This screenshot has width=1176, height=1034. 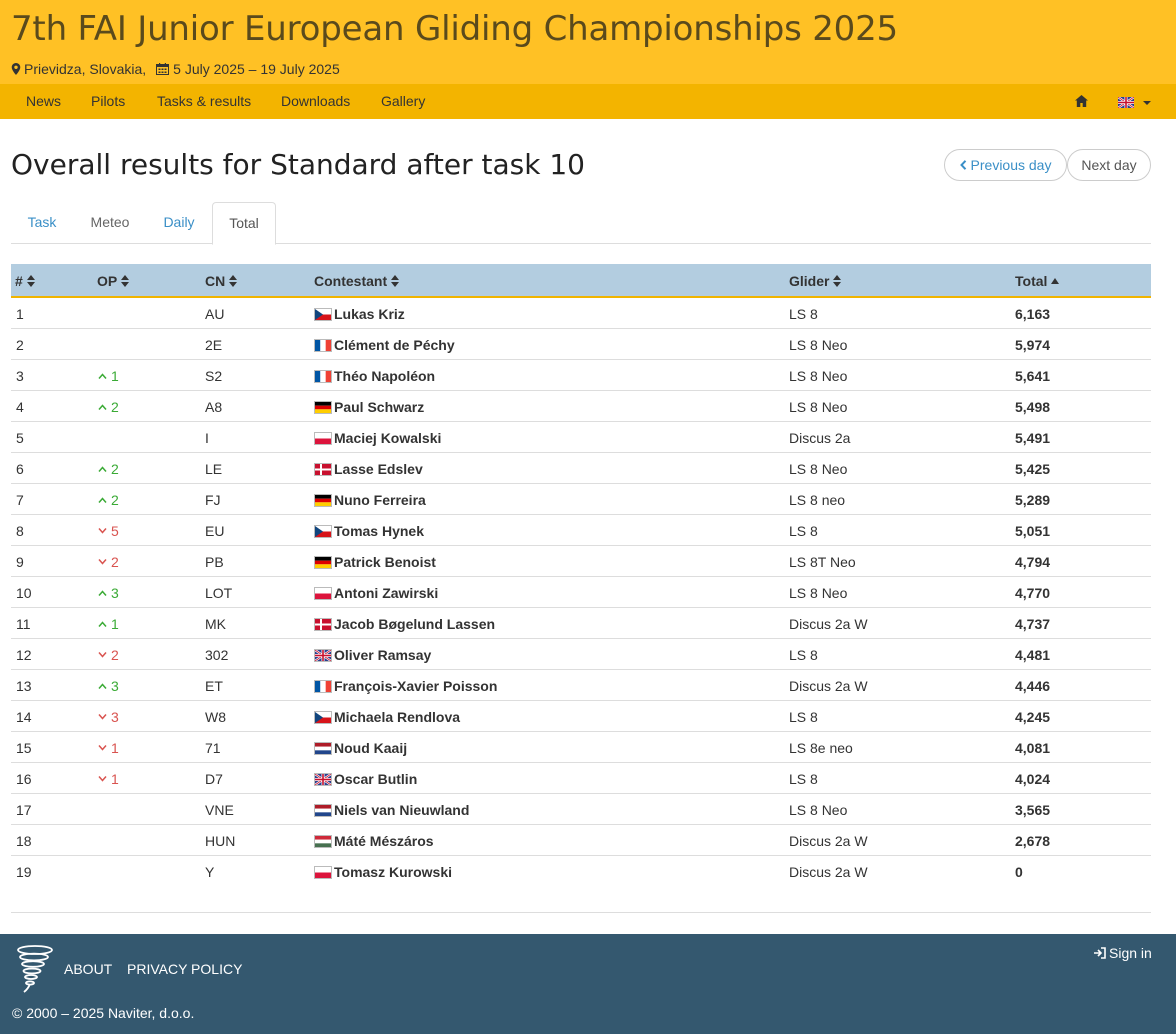 What do you see at coordinates (376, 593) in the screenshot?
I see `contestant-cell: Antoni Zawirski` at bounding box center [376, 593].